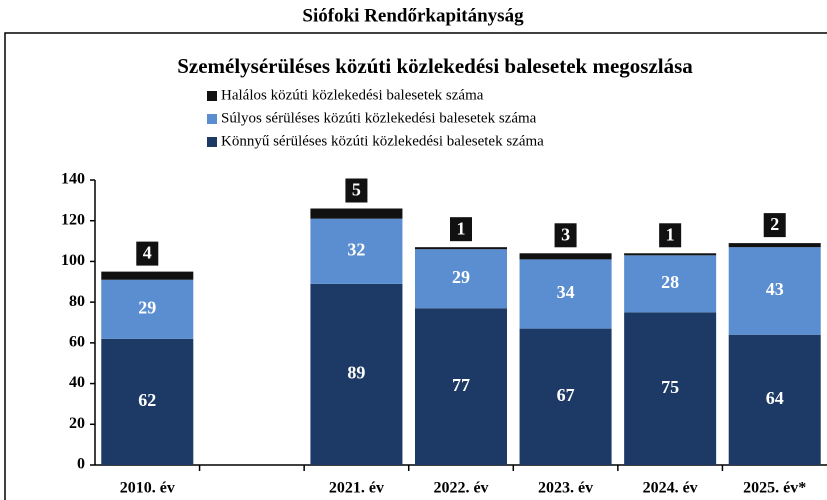 The height and width of the screenshot is (500, 827). I want to click on data-label: 32, so click(356, 249).